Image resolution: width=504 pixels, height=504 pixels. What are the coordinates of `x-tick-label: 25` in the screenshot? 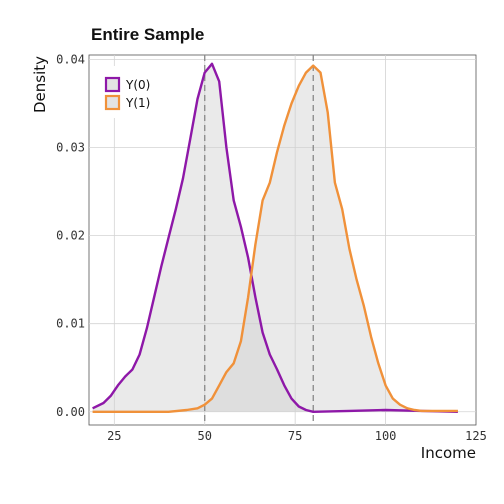 It's located at (114, 436).